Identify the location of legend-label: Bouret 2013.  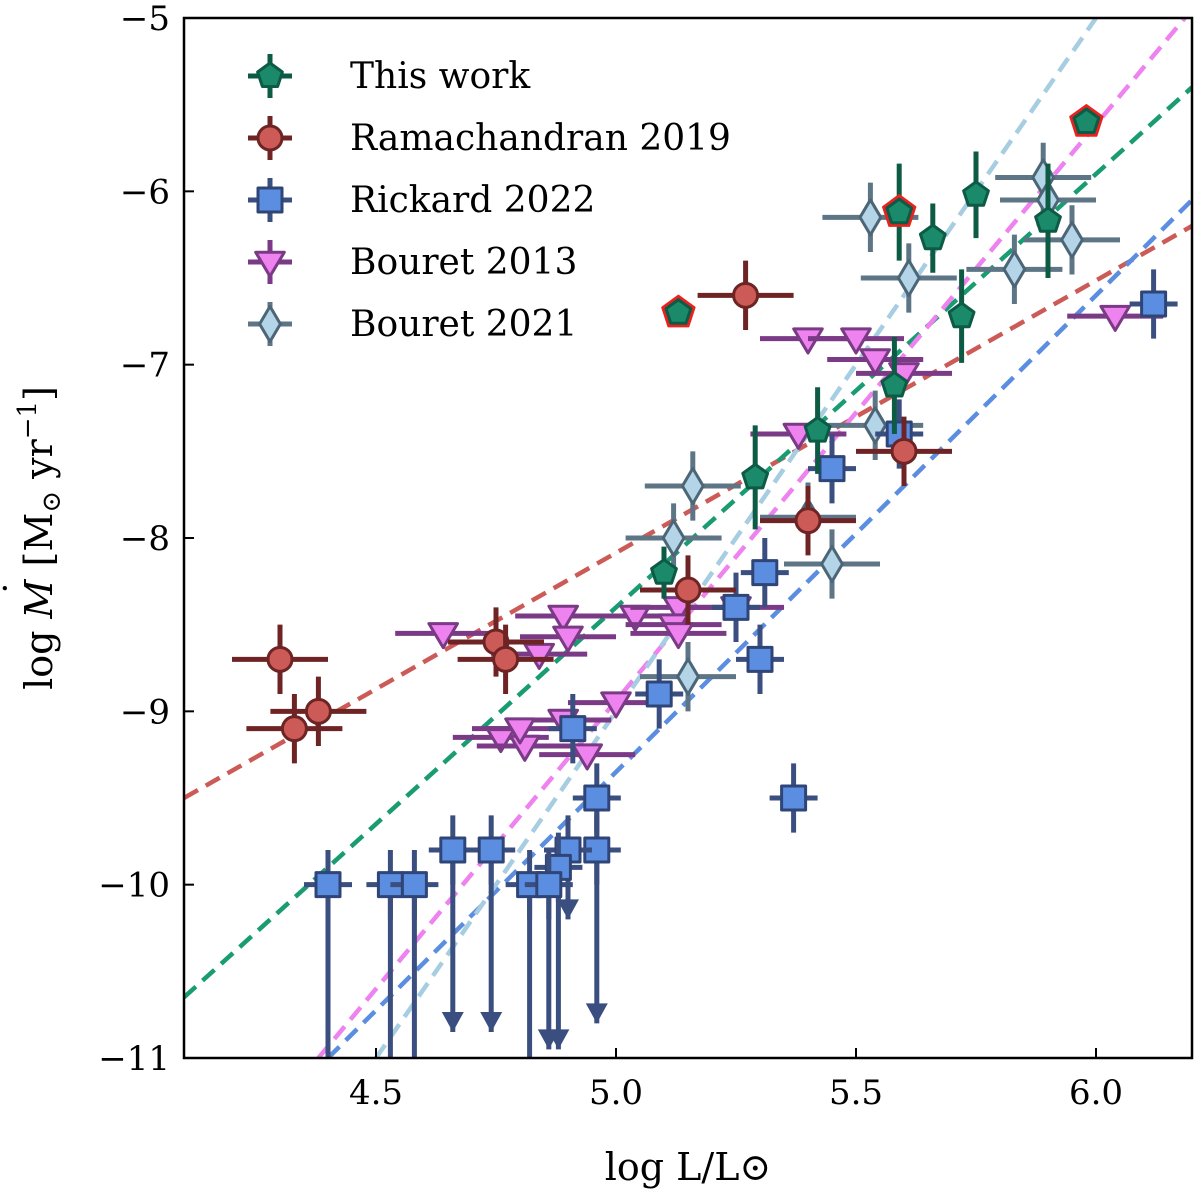
(463, 262).